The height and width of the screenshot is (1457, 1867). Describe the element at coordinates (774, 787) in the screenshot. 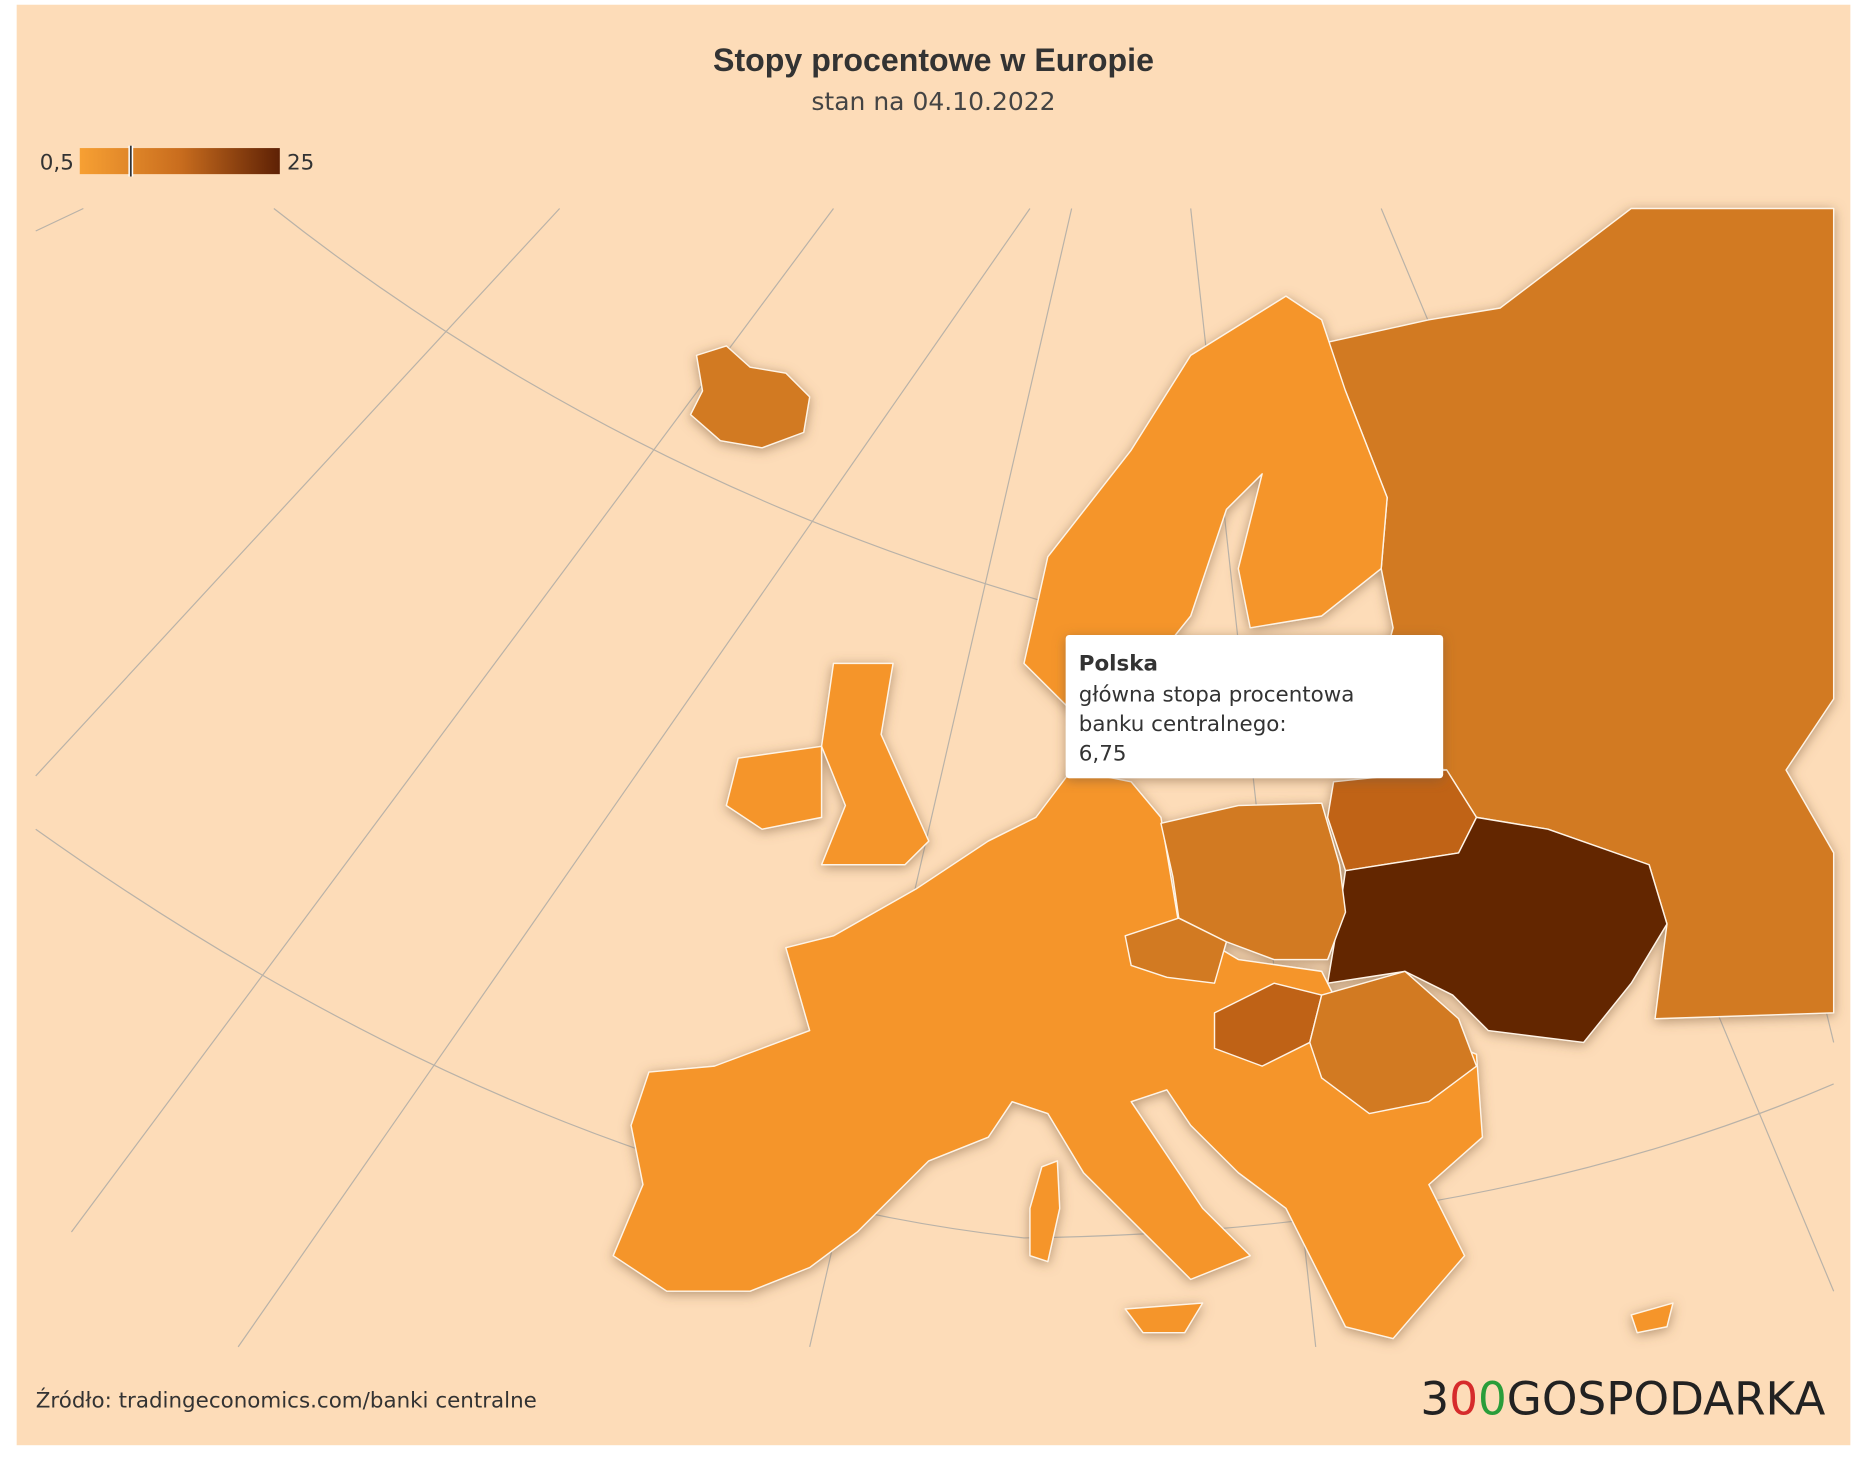

I see `region-ireland` at that location.